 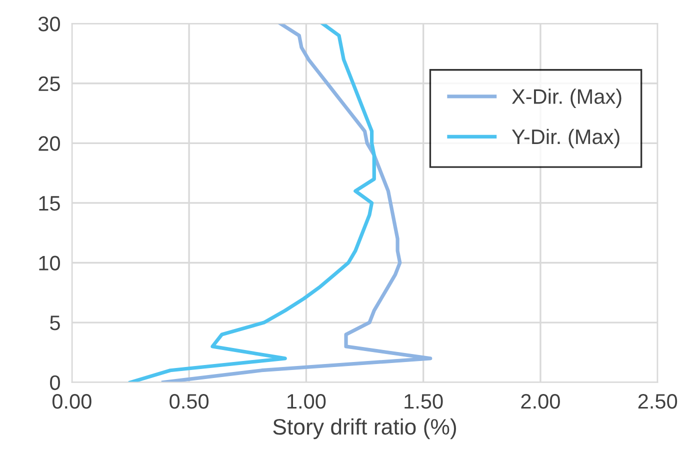 What do you see at coordinates (49, 203) in the screenshot?
I see `y-tick-label: 15` at bounding box center [49, 203].